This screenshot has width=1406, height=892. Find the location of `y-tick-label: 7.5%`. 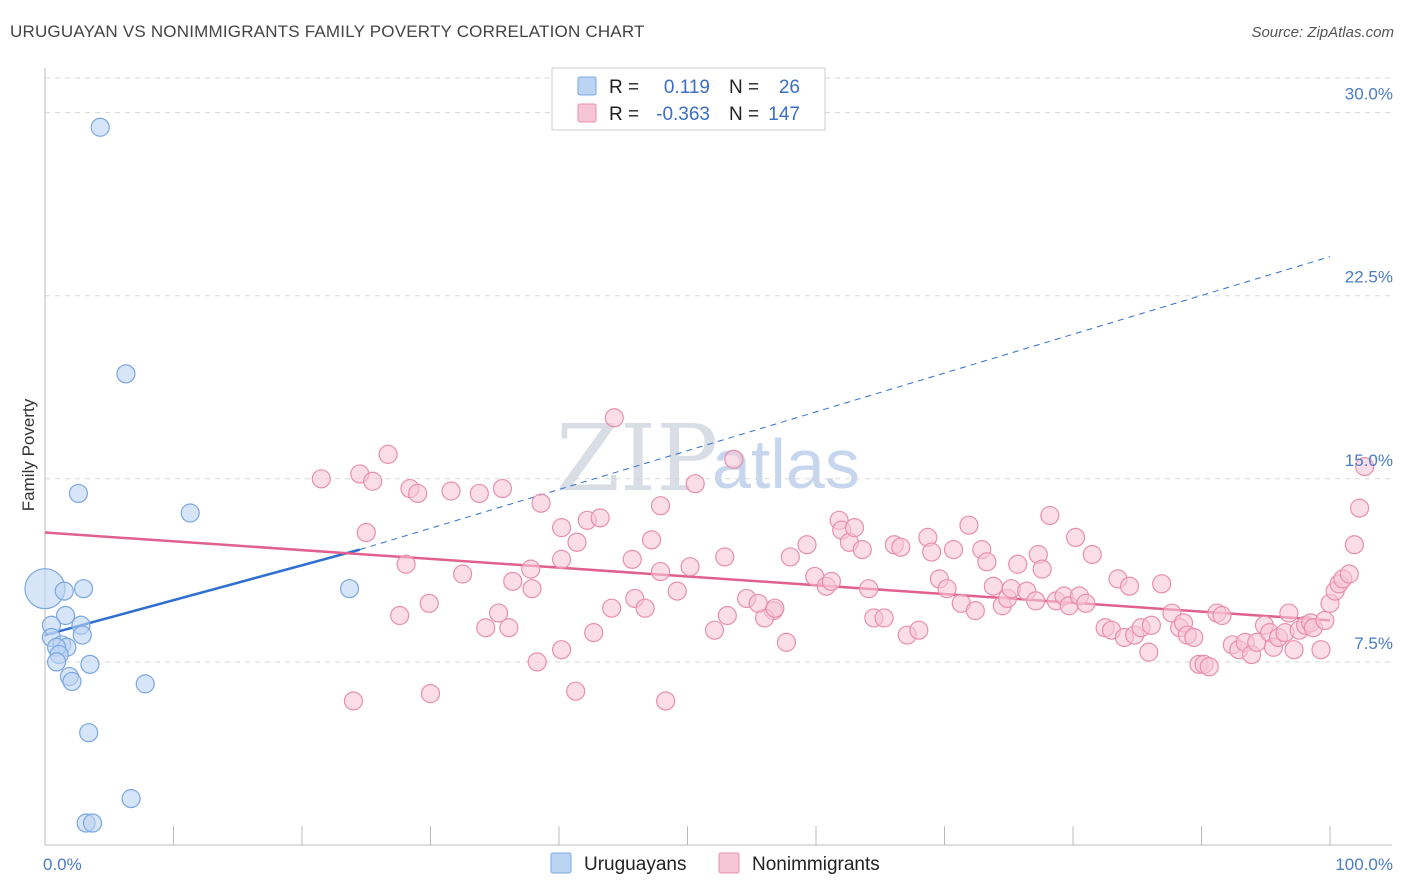

y-tick-label: 7.5% is located at coordinates (1373, 643).